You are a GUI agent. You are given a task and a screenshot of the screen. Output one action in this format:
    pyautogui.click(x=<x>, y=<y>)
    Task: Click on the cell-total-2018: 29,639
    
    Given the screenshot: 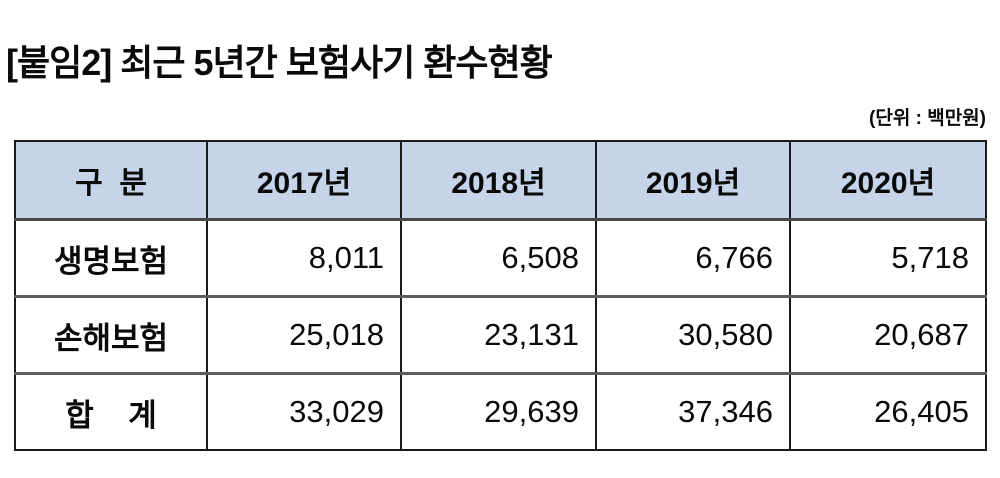 What is the action you would take?
    pyautogui.click(x=498, y=412)
    